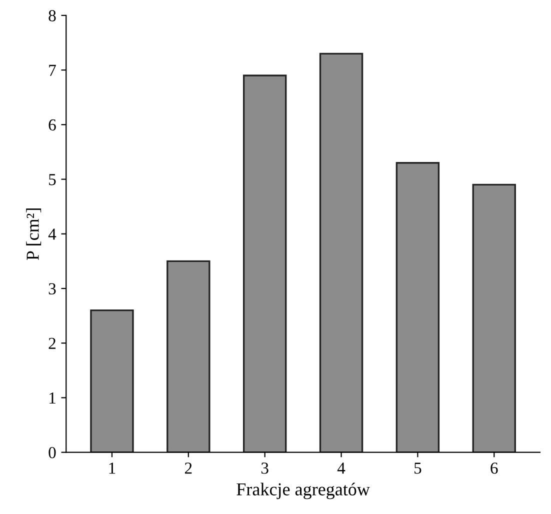  Describe the element at coordinates (52, 452) in the screenshot. I see `y-tick-label: 0` at that location.